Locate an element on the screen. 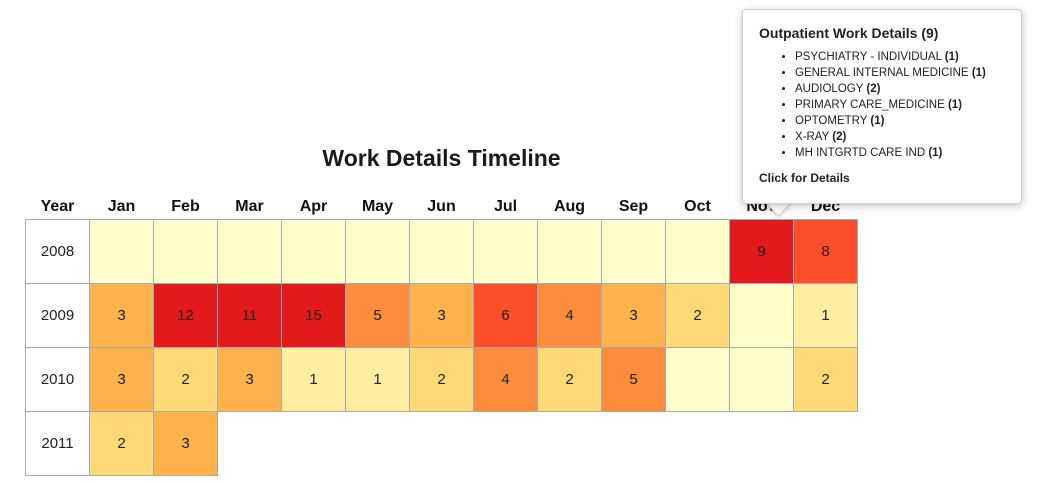 This screenshot has height=483, width=1039. tooltip-title: Outpatient Work Details (9) is located at coordinates (849, 33).